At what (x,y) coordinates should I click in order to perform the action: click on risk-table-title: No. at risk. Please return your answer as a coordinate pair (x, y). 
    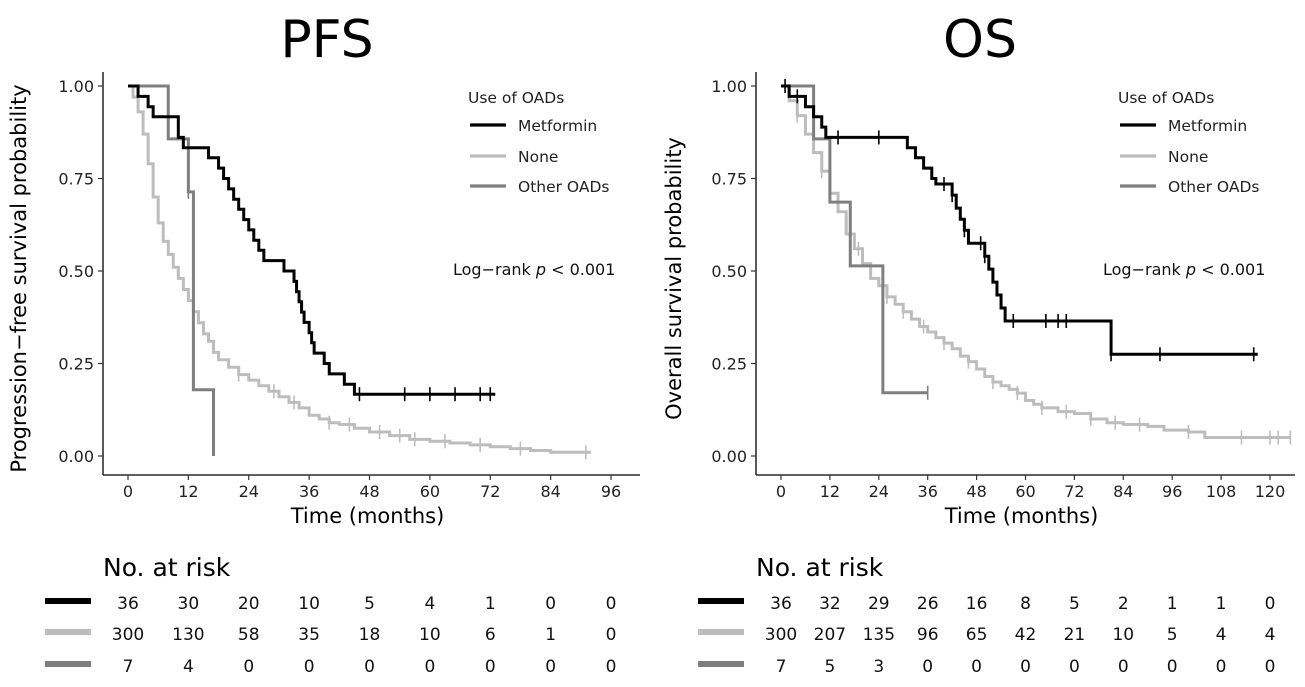
    Looking at the image, I should click on (167, 567).